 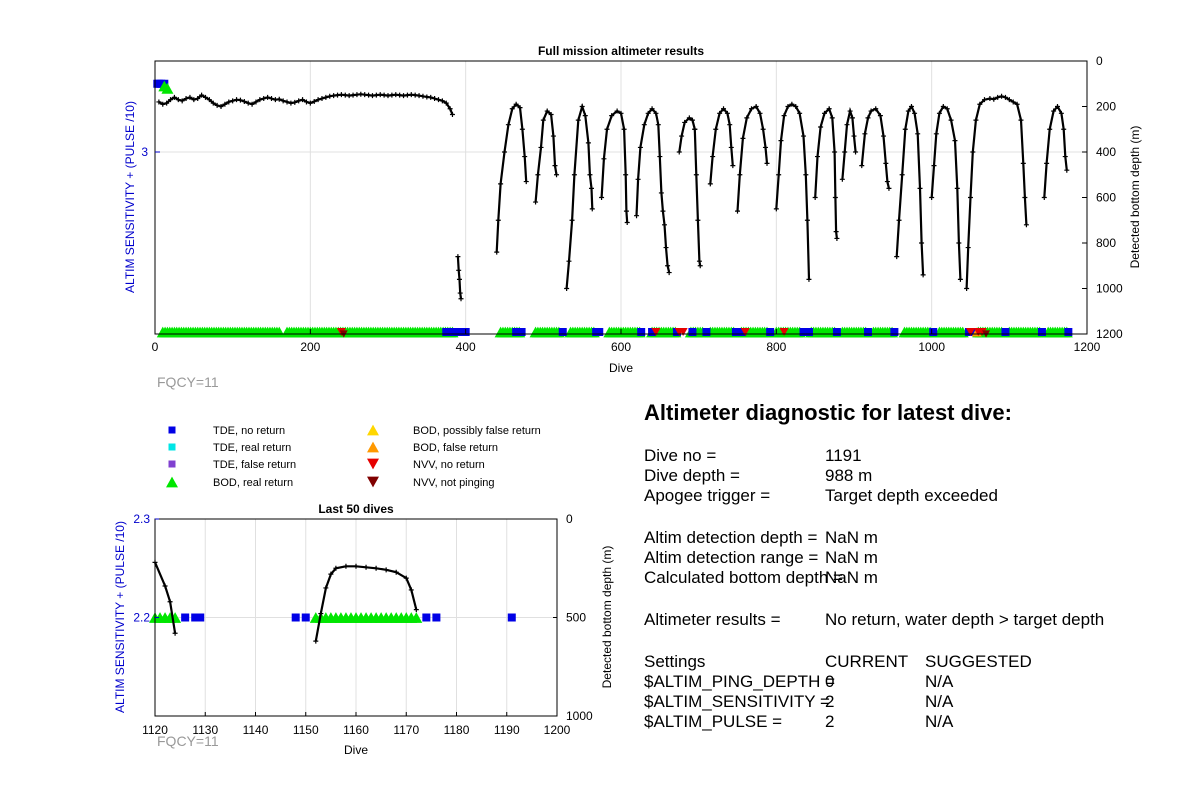 I want to click on top-chart-left-ticks: 3, so click(x=150, y=152).